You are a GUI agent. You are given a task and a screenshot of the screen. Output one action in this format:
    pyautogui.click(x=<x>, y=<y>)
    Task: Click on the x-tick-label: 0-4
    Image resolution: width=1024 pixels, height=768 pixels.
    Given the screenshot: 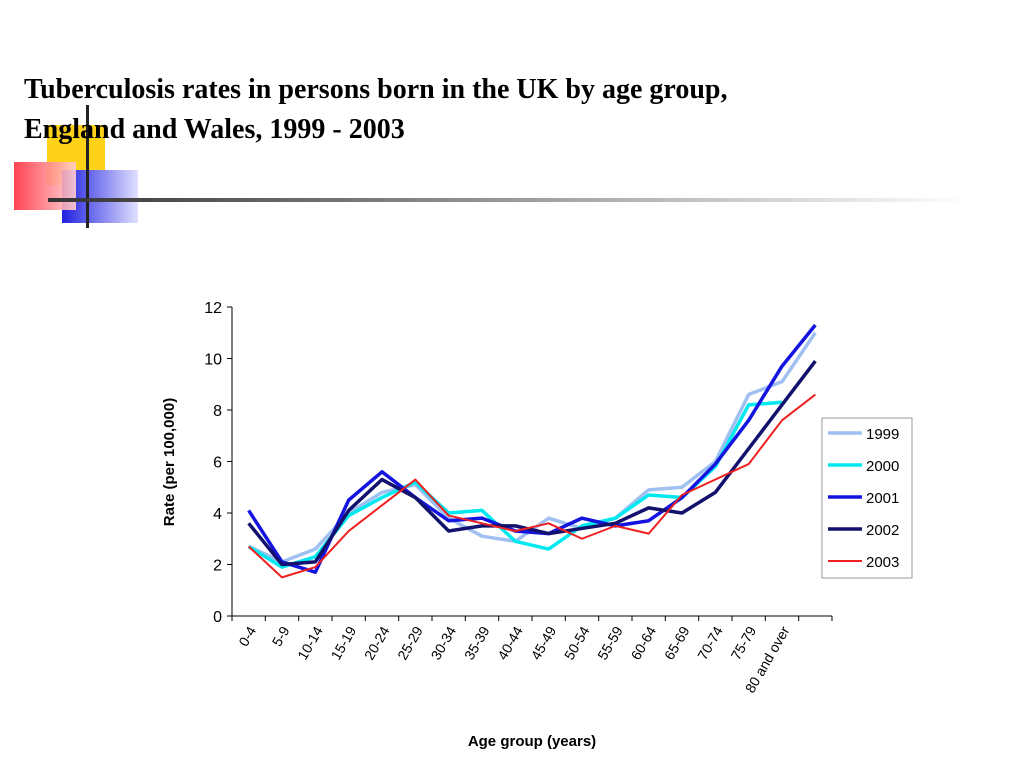 What is the action you would take?
    pyautogui.click(x=247, y=636)
    